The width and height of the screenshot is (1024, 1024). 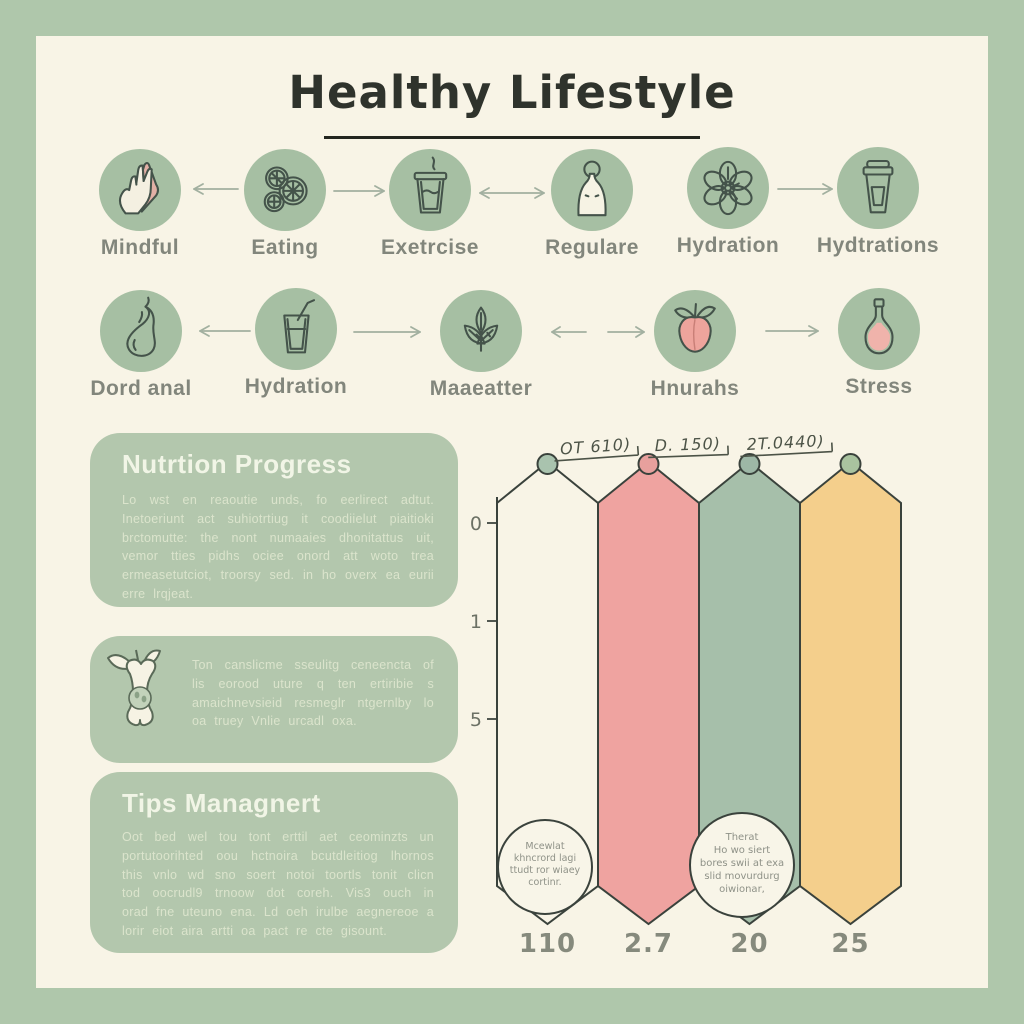 What do you see at coordinates (481, 388) in the screenshot?
I see `step-label: Maaeatter` at bounding box center [481, 388].